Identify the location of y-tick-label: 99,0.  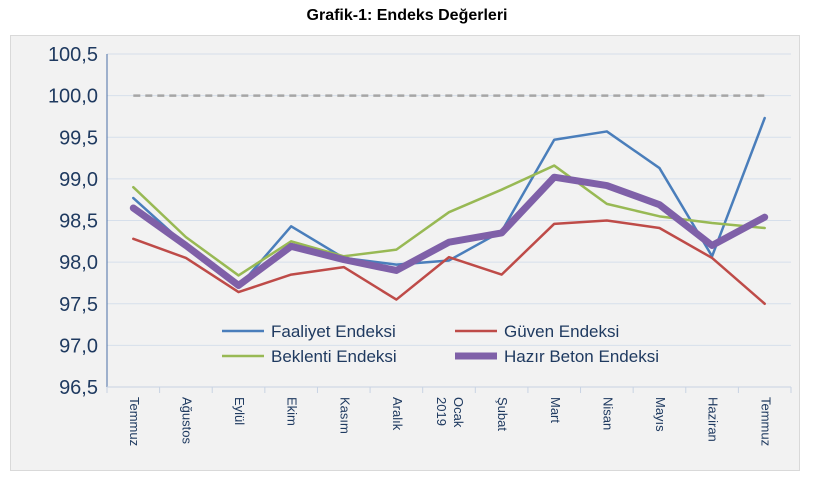
(78, 180).